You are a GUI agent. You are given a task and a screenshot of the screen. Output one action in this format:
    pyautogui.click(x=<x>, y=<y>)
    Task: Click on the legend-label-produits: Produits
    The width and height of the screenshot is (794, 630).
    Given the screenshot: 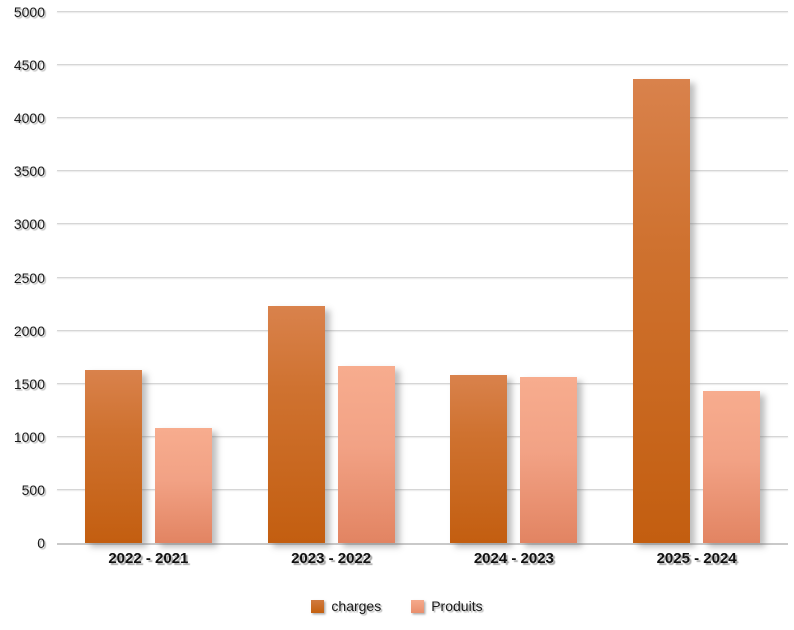 What is the action you would take?
    pyautogui.click(x=457, y=606)
    